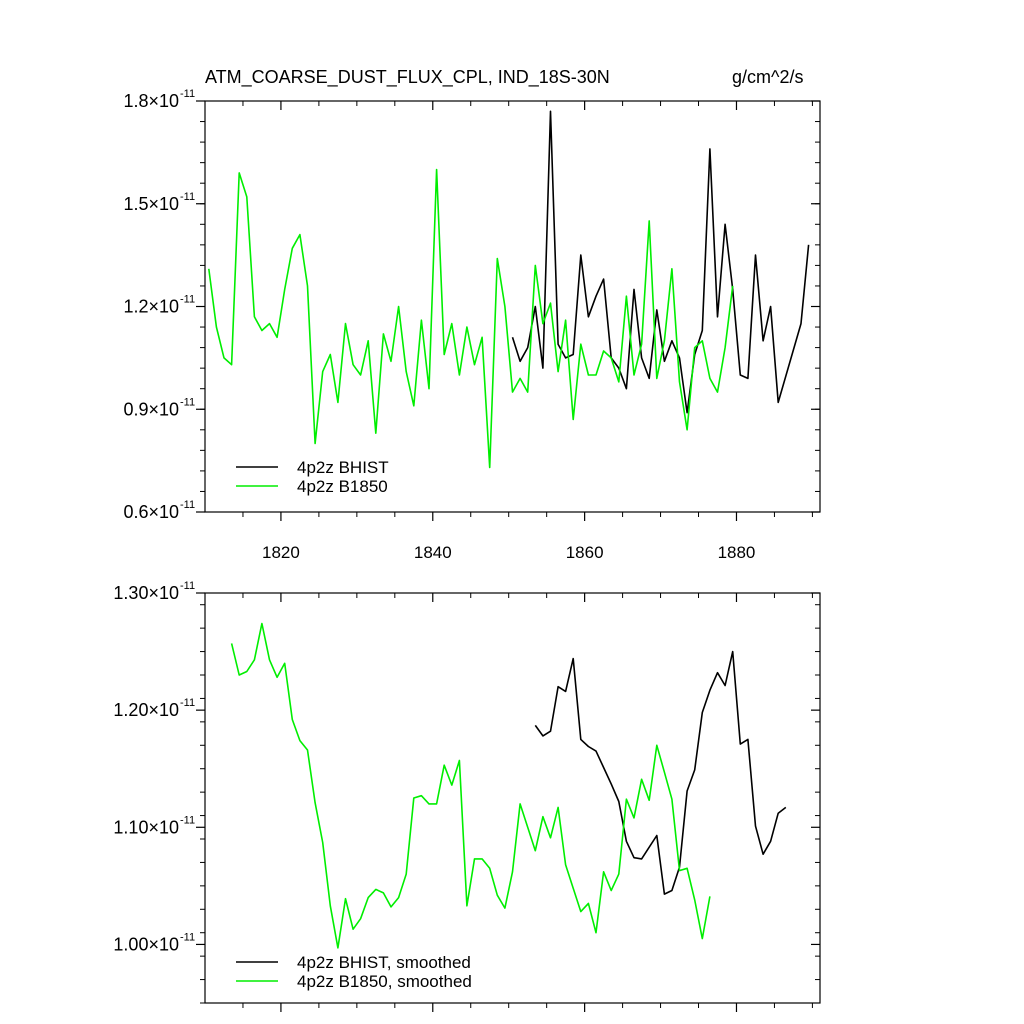 The height and width of the screenshot is (1024, 1024). I want to click on top-y-tick-label: 1.8×10, so click(151, 101).